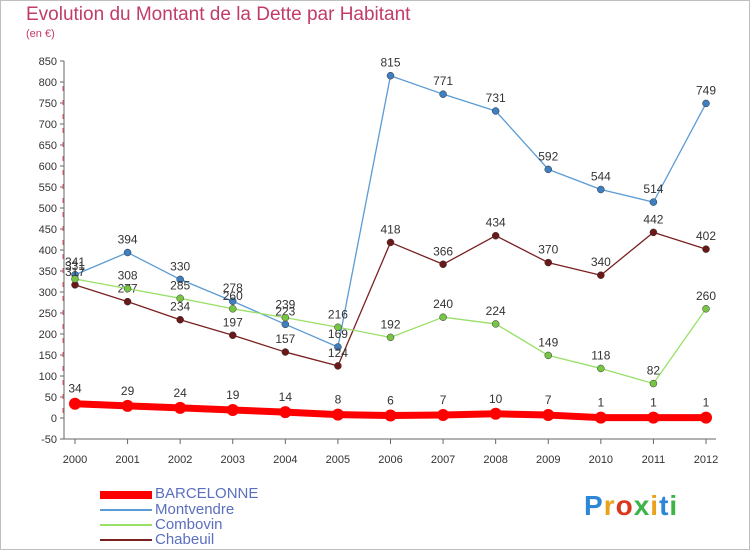 This screenshot has width=750, height=550. I want to click on x-tick-label: 2002, so click(180, 460).